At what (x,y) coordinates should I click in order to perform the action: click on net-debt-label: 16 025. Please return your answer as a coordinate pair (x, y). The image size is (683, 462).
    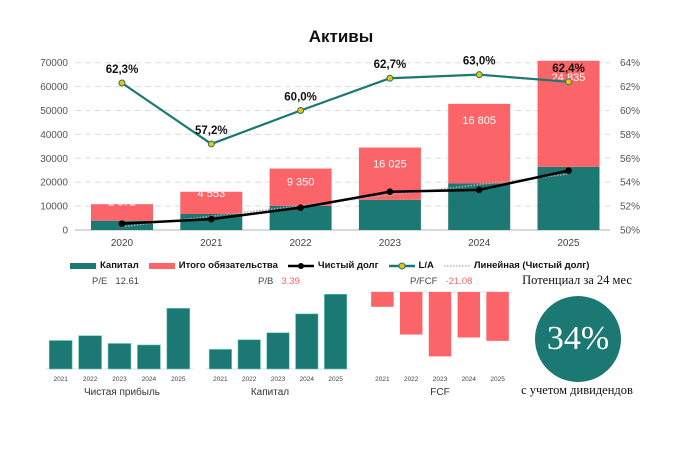
    Looking at the image, I should click on (390, 165).